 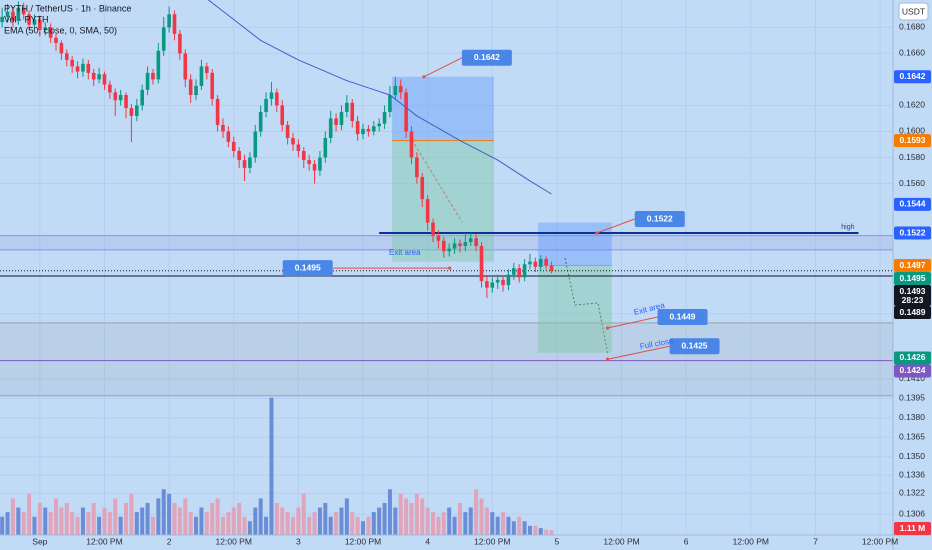 I want to click on y-tick-label: 0.1336, so click(x=912, y=474).